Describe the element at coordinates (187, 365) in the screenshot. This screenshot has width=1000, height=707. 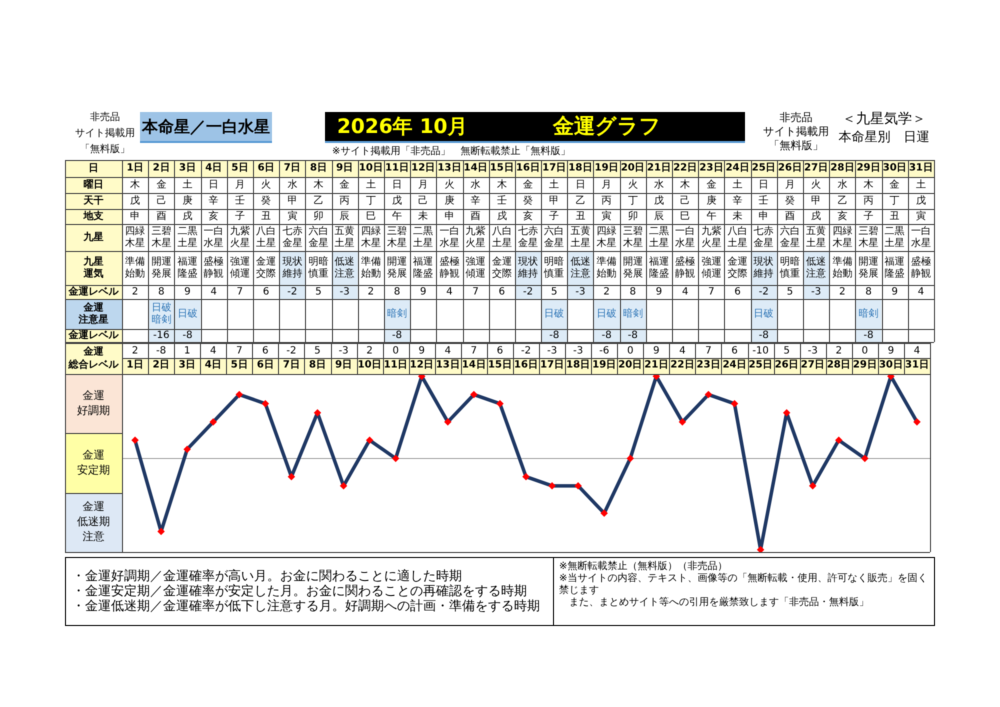
I see `x-tick-label: 3日` at that location.